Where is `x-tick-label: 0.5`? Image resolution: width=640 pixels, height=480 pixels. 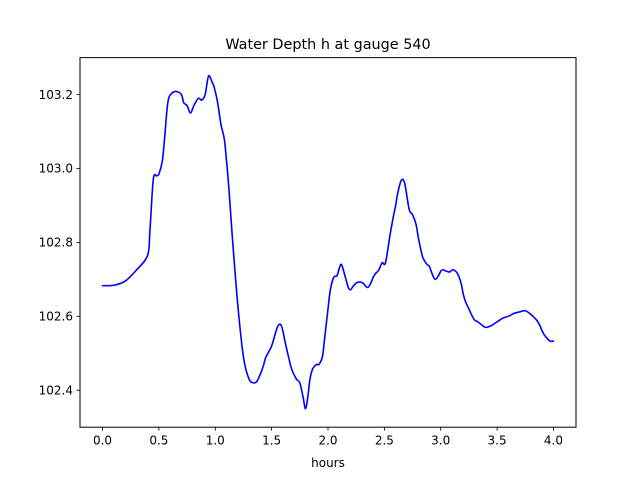
x-tick-label: 0.5 is located at coordinates (158, 441).